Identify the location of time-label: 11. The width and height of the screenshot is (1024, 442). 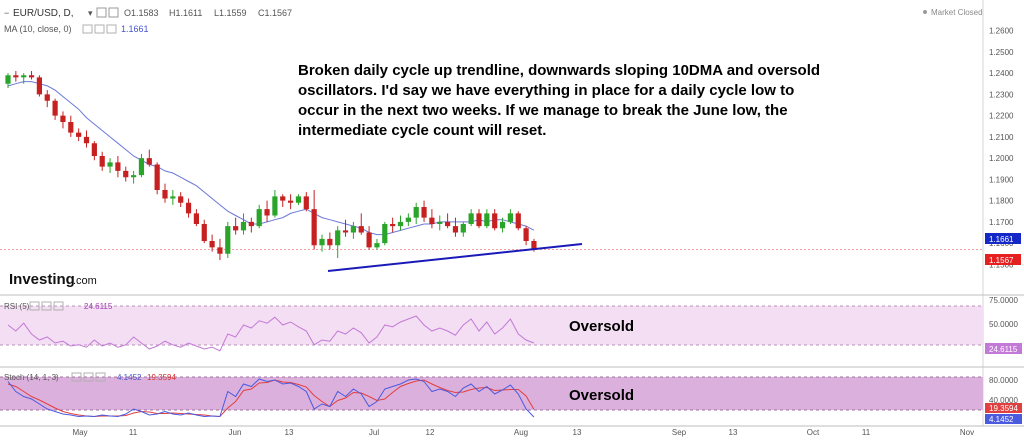
(133, 432).